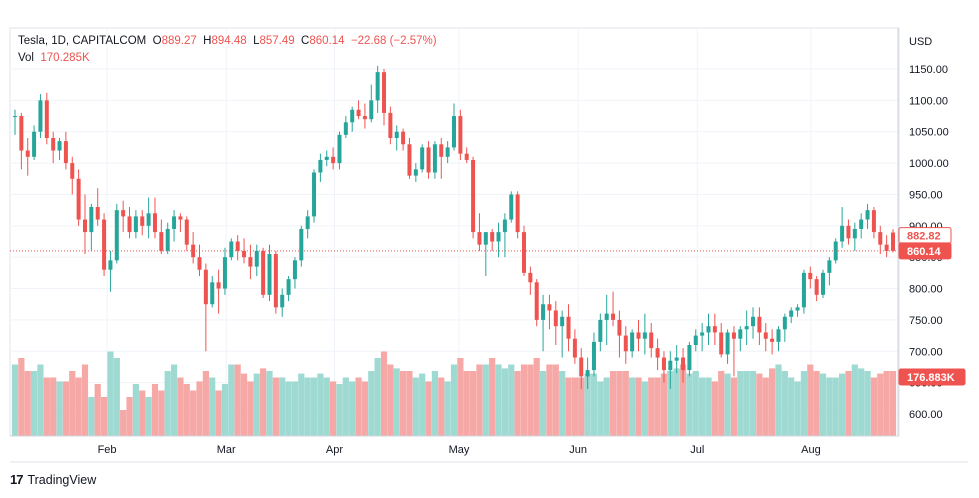  I want to click on price-label-filled: 860.14, so click(925, 251).